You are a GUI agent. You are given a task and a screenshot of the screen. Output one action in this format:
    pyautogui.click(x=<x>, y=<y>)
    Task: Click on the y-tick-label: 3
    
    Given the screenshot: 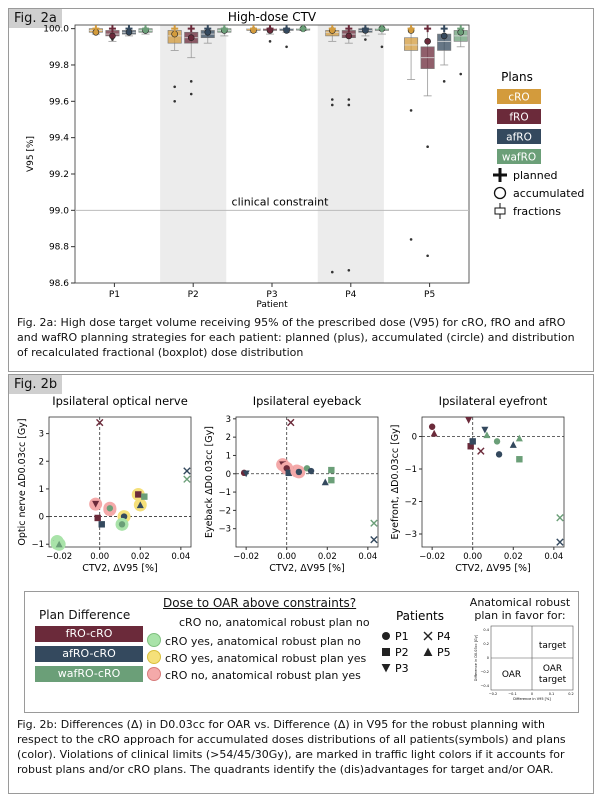 What is the action you would take?
    pyautogui.click(x=41, y=435)
    